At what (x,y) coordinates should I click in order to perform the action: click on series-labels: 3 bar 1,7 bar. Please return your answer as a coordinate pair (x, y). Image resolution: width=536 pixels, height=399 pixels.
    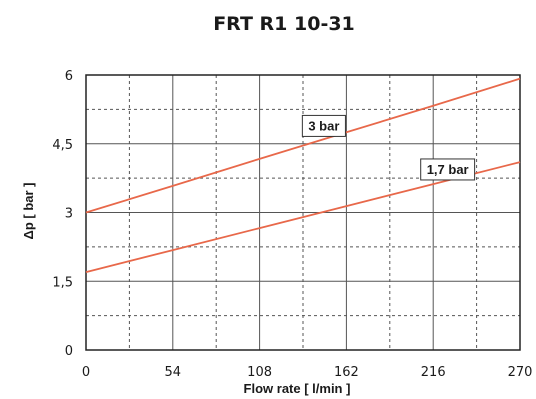
    Looking at the image, I should click on (388, 147).